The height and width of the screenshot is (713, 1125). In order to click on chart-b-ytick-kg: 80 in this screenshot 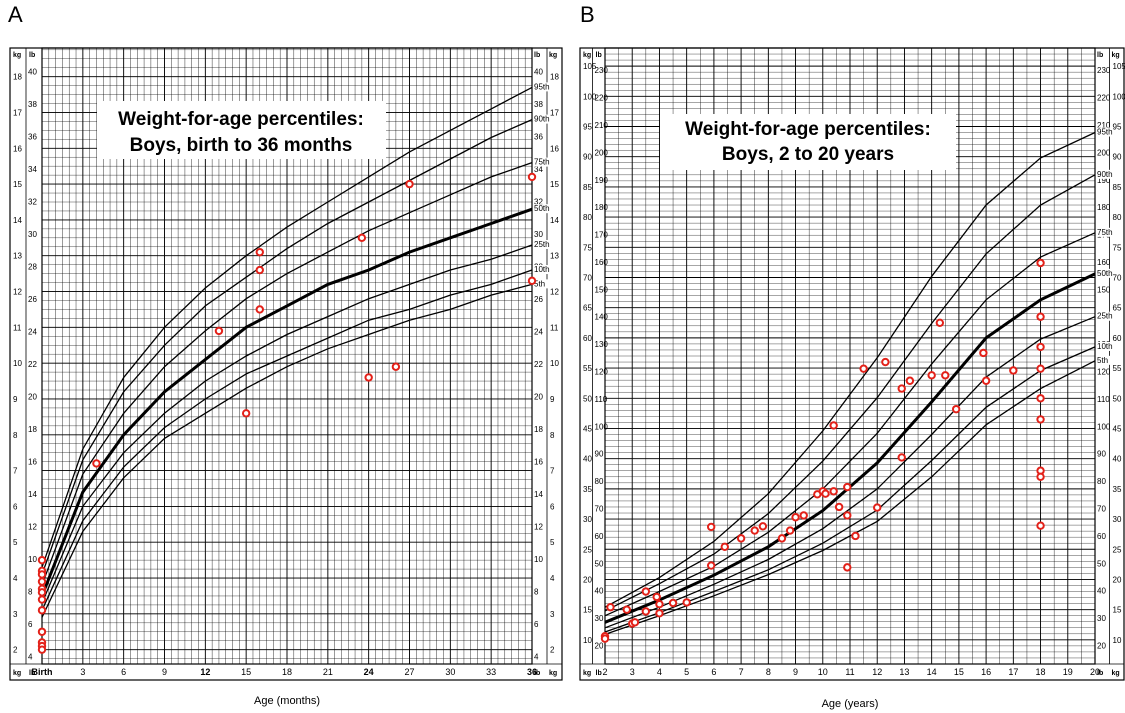, I will do `click(587, 217)`.